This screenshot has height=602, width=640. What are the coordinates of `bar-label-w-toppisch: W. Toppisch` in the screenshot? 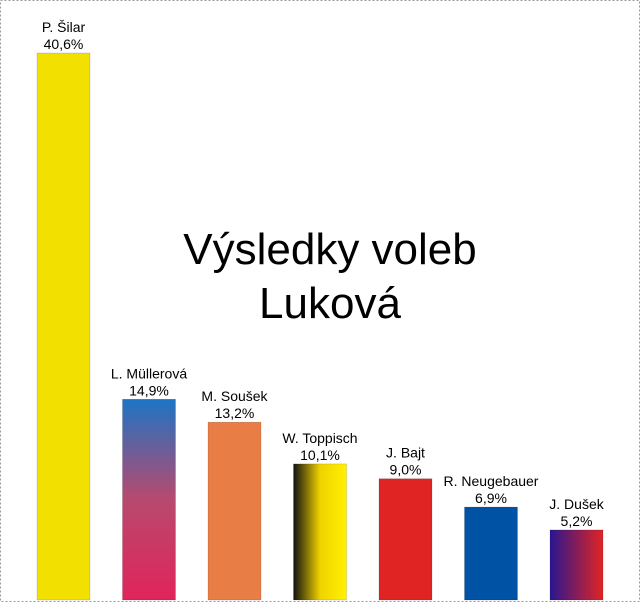 It's located at (319, 438).